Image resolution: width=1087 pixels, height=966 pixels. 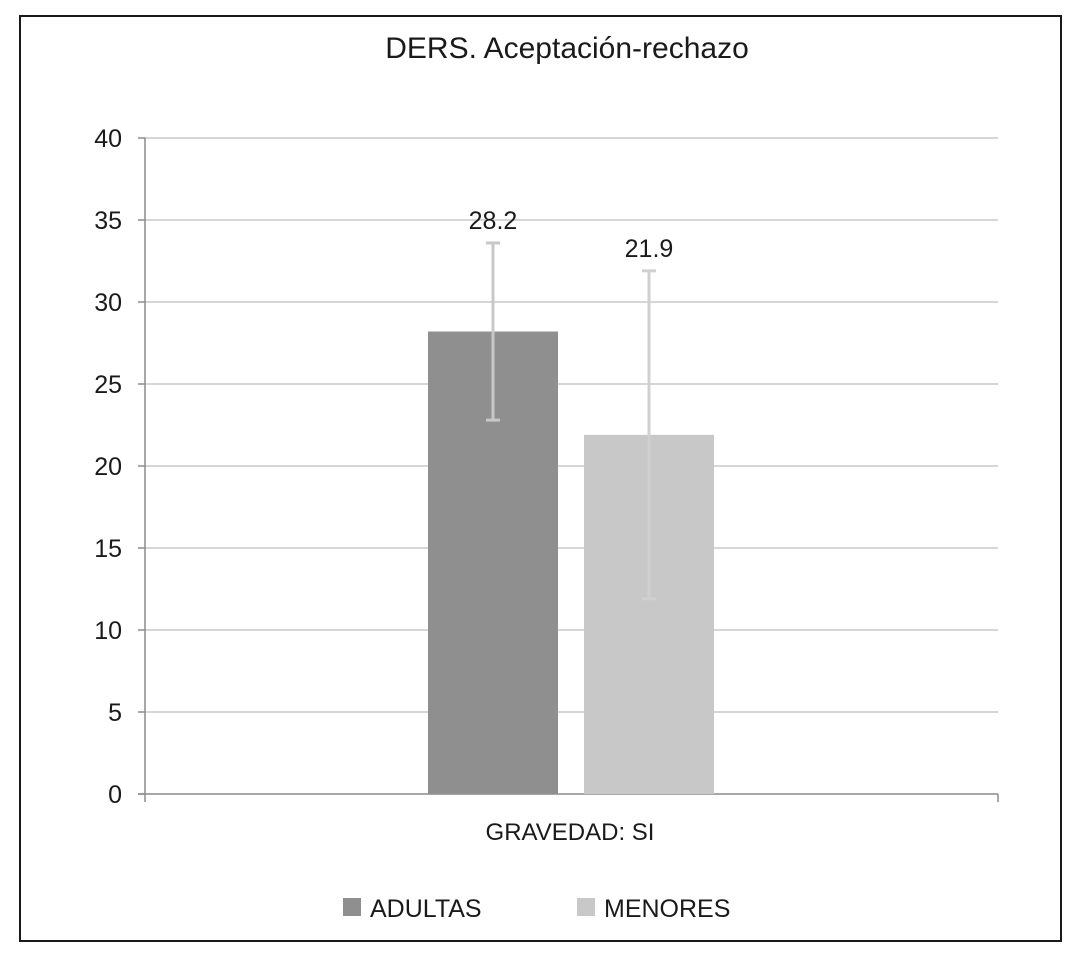 I want to click on legend-label-menores: MENORES, so click(x=667, y=909).